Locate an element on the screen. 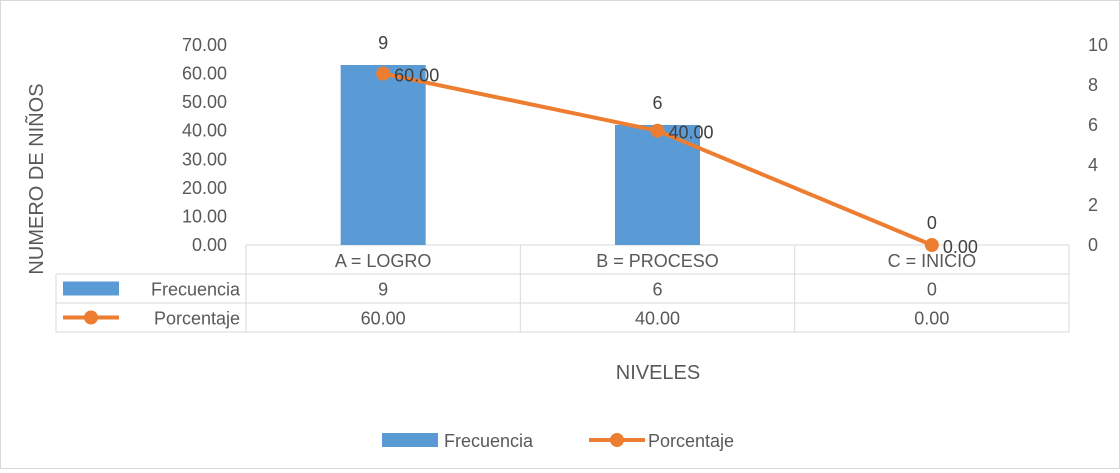 The height and width of the screenshot is (473, 1120). secondary-tick-label: 8 is located at coordinates (1093, 85).